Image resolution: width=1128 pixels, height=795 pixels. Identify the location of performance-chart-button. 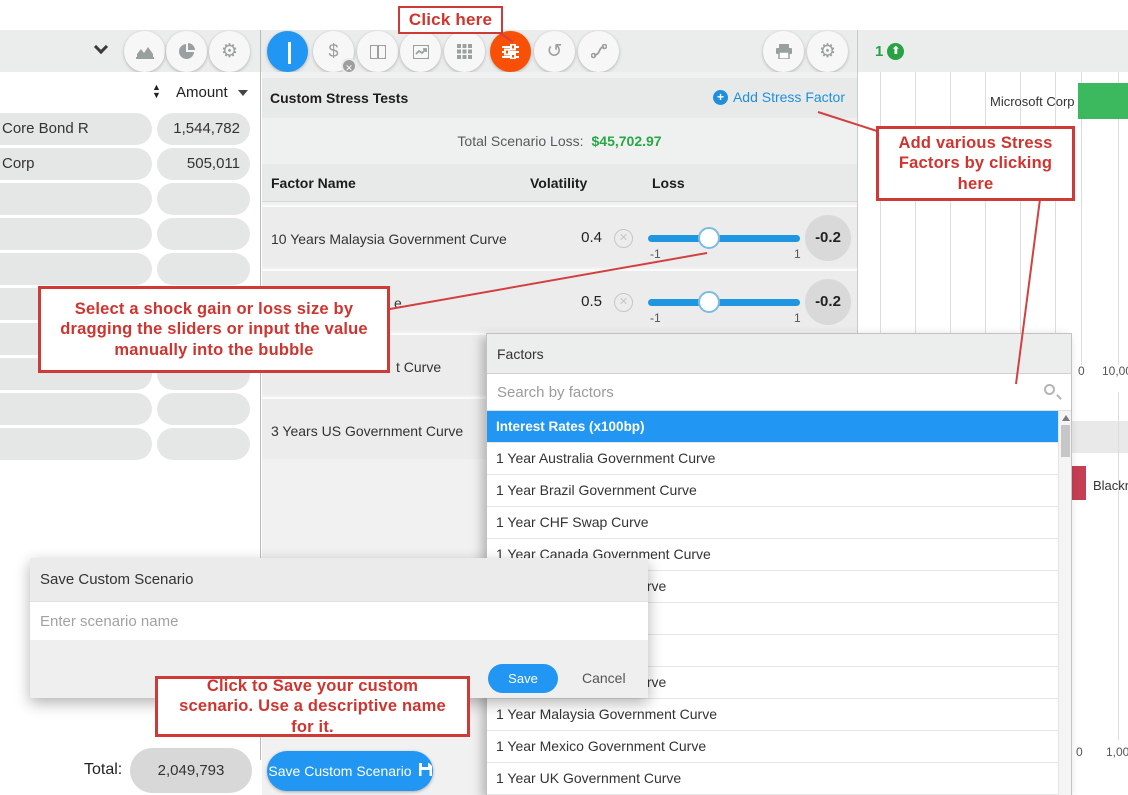
(420, 51).